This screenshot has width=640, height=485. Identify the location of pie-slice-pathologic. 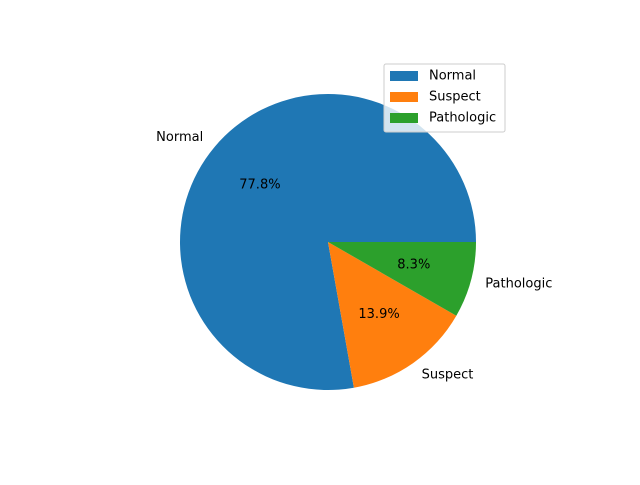
(402, 279).